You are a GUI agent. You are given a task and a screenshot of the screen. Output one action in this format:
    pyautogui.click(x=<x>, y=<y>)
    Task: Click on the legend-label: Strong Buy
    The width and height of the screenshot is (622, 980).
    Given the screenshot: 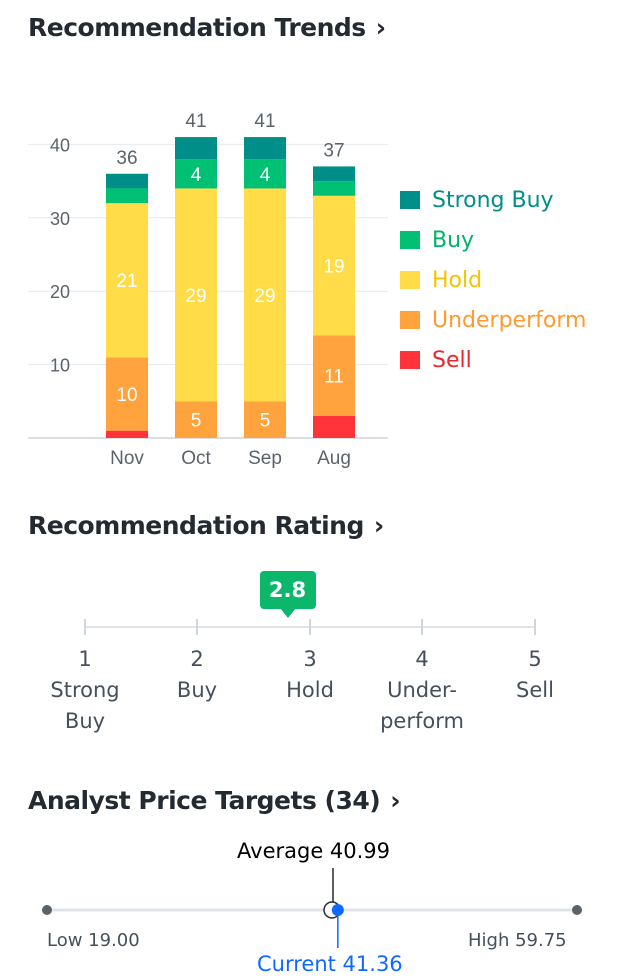 What is the action you would take?
    pyautogui.click(x=493, y=200)
    